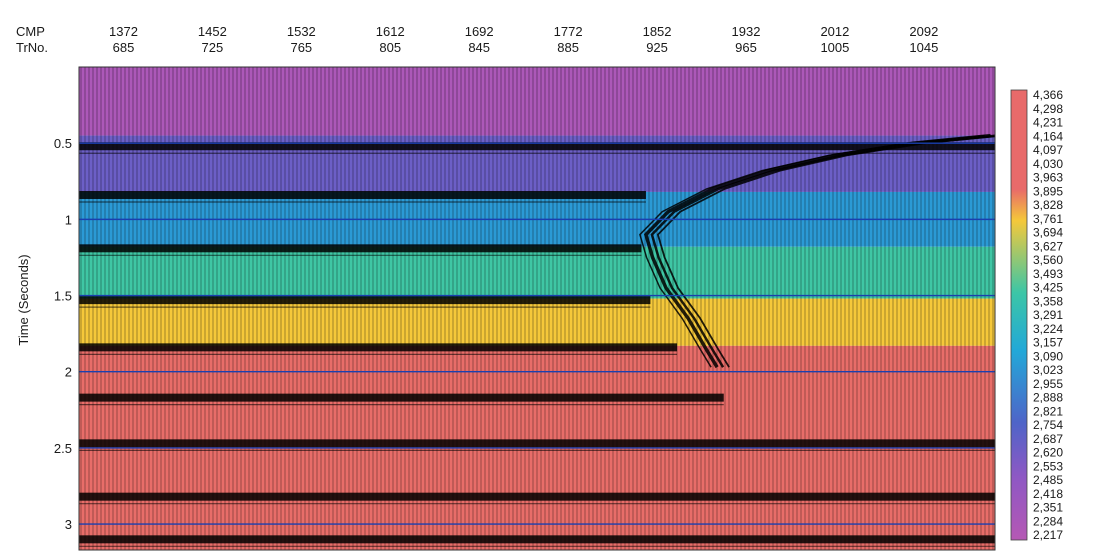 This screenshot has width=1100, height=560. What do you see at coordinates (834, 31) in the screenshot?
I see `cmp-tick-label: 2012` at bounding box center [834, 31].